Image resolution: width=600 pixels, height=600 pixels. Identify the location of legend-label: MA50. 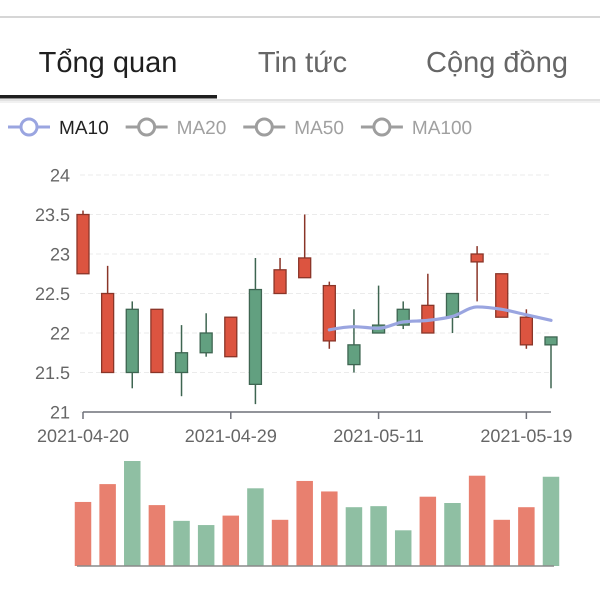
(319, 128).